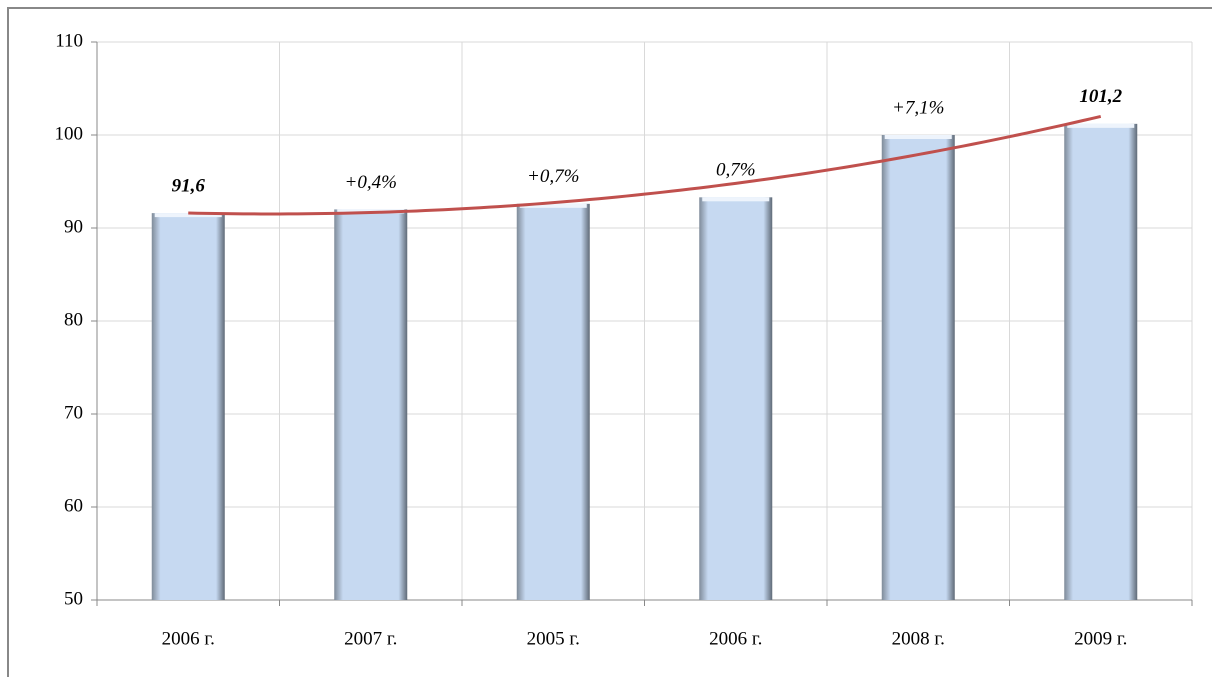 Image resolution: width=1212 pixels, height=677 pixels. I want to click on annotation: 0,7%, so click(736, 170).